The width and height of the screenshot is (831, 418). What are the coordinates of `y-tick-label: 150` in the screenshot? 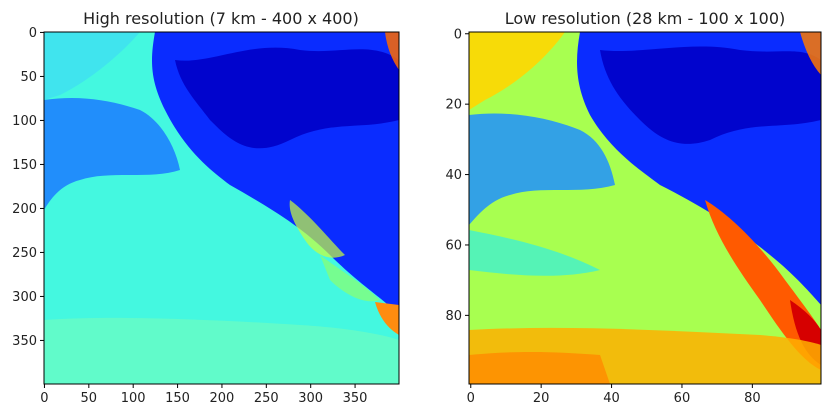 It's located at (24, 165).